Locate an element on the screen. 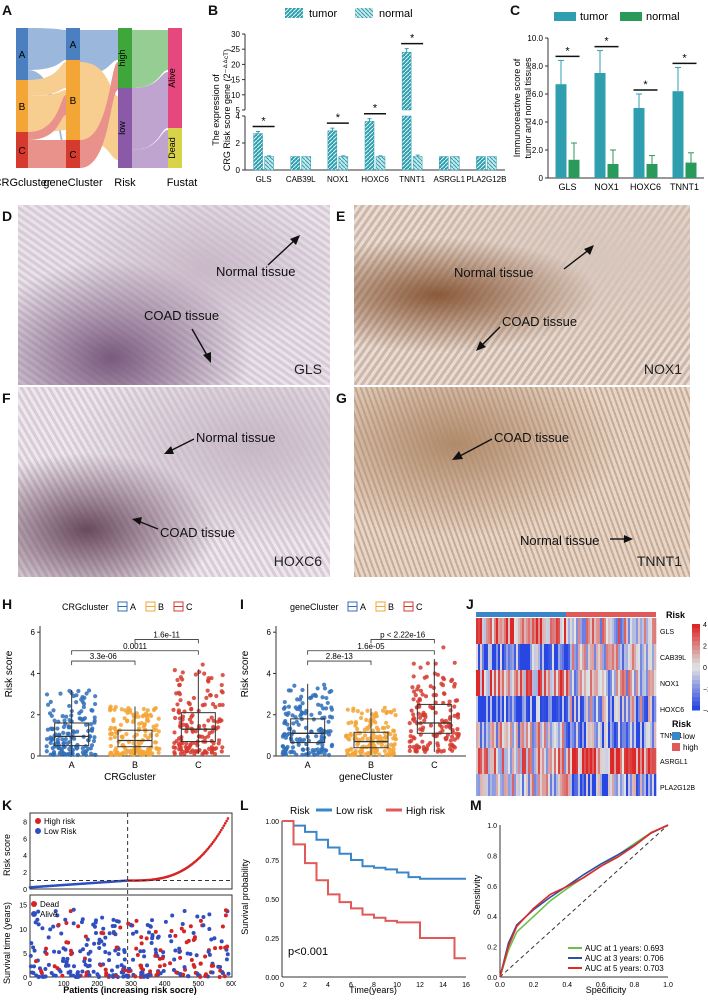  box is located at coordinates (371, 740).